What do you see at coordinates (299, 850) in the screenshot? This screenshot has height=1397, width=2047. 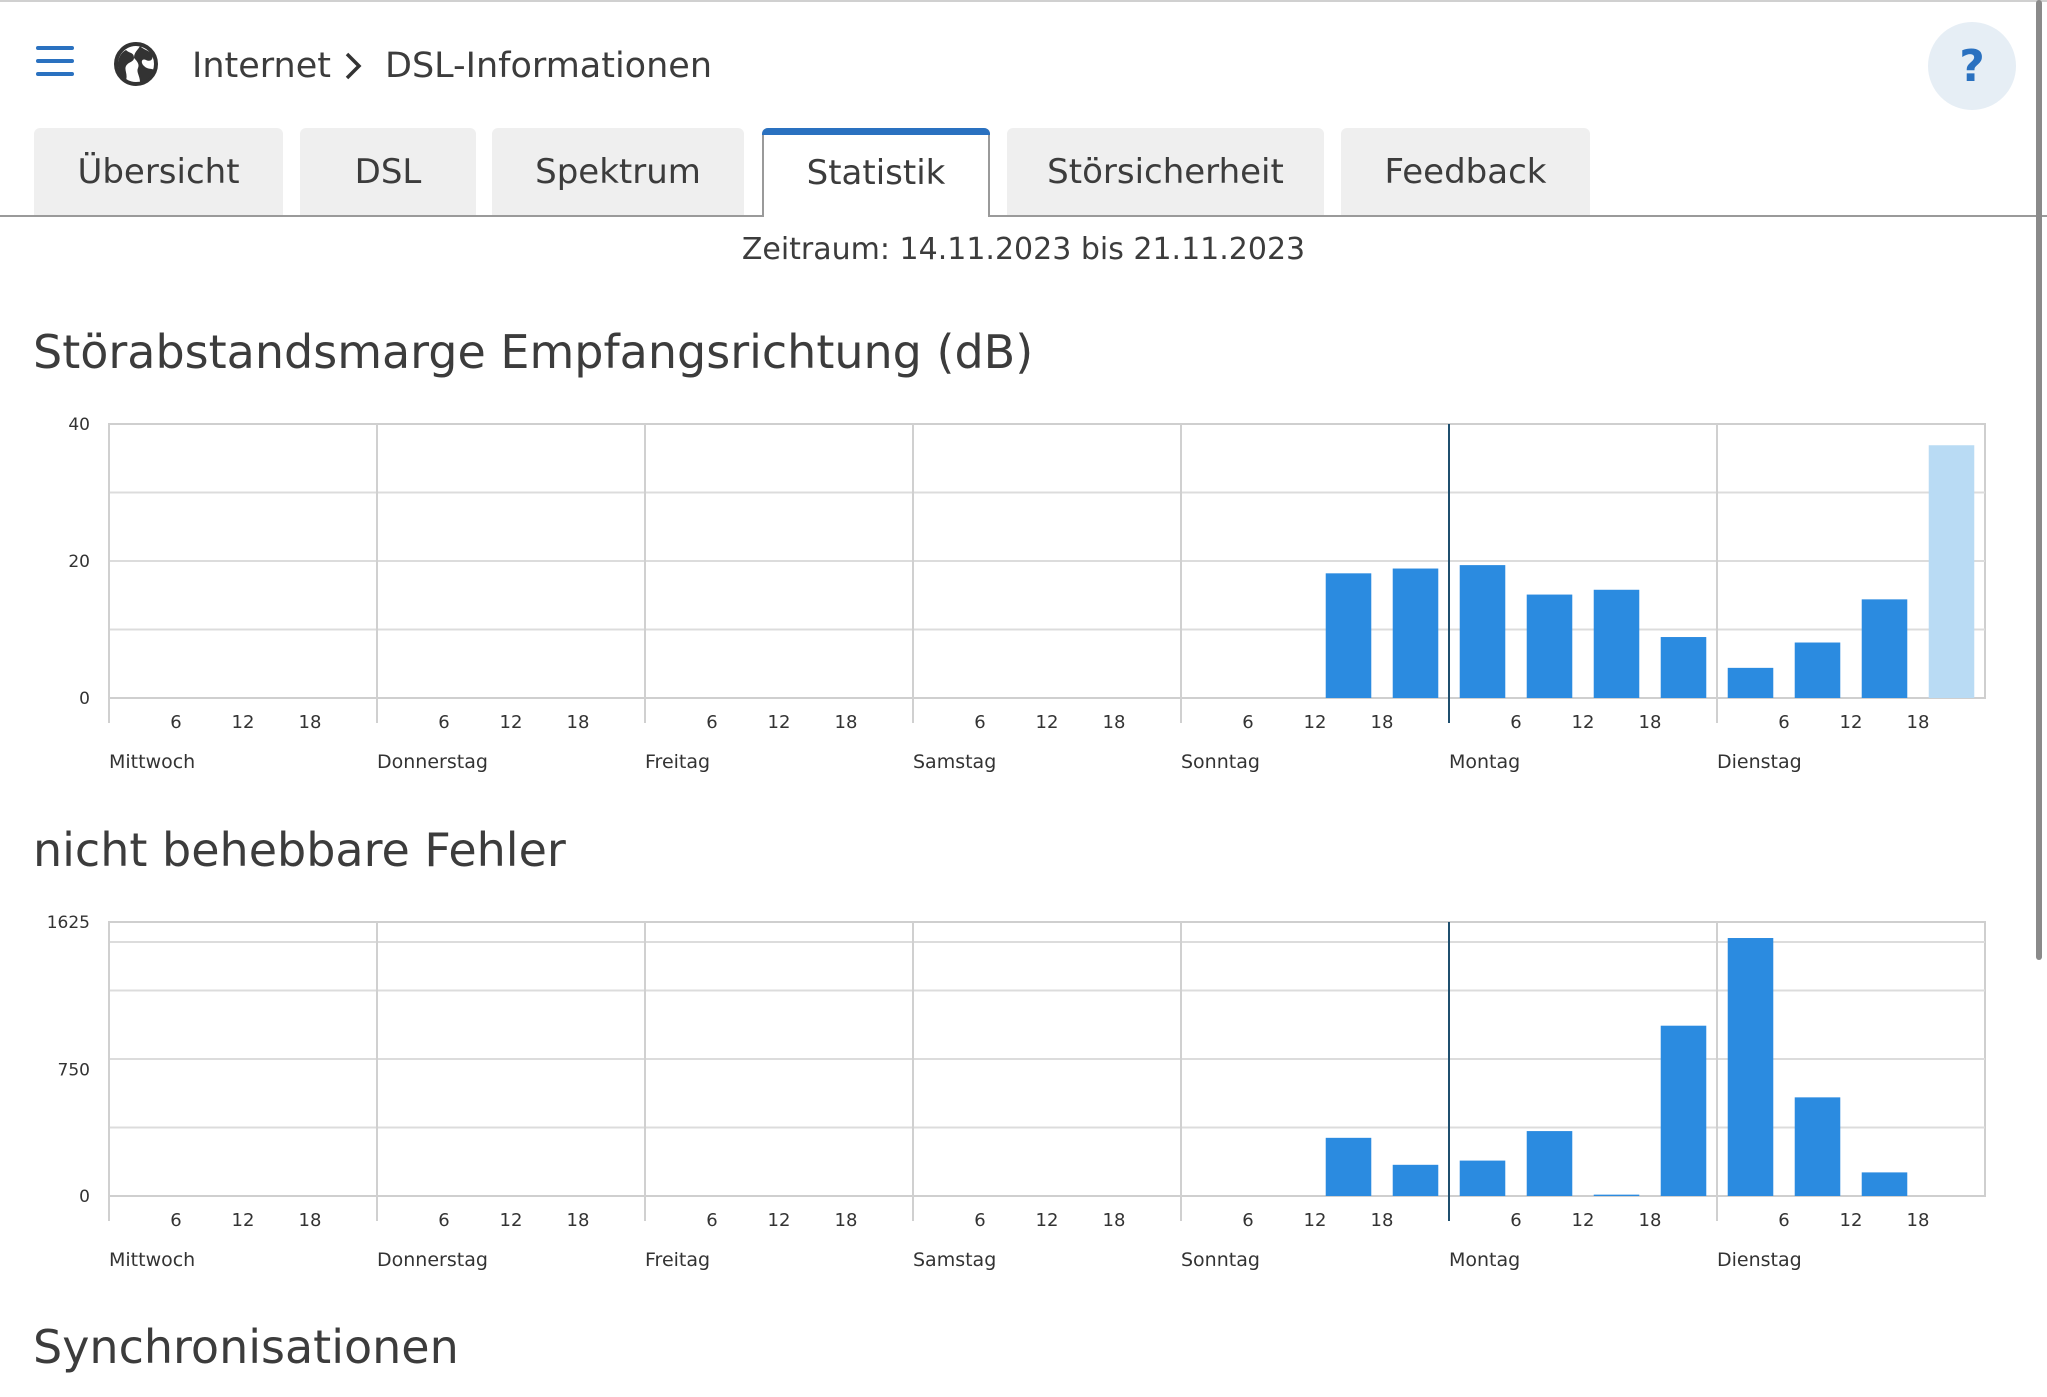 I see `errors-chart-title: nicht behebbare Fehler` at bounding box center [299, 850].